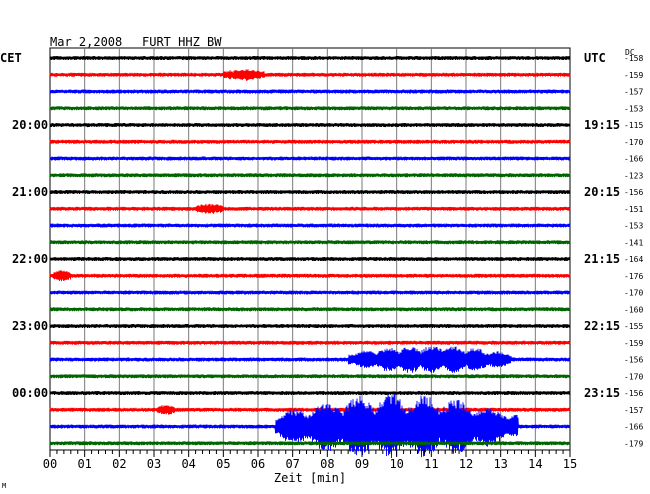 The height and width of the screenshot is (494, 650). Describe the element at coordinates (500, 464) in the screenshot. I see `x-tick-label: 13` at that location.